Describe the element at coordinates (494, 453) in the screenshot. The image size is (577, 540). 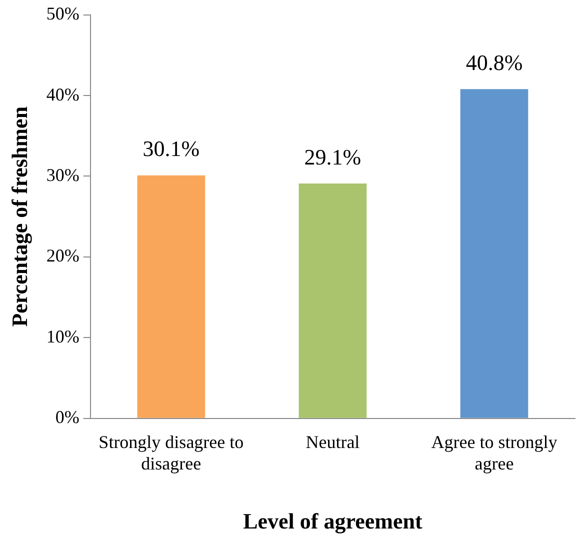
I see `x-tick-label: Agree to strongly agree` at that location.